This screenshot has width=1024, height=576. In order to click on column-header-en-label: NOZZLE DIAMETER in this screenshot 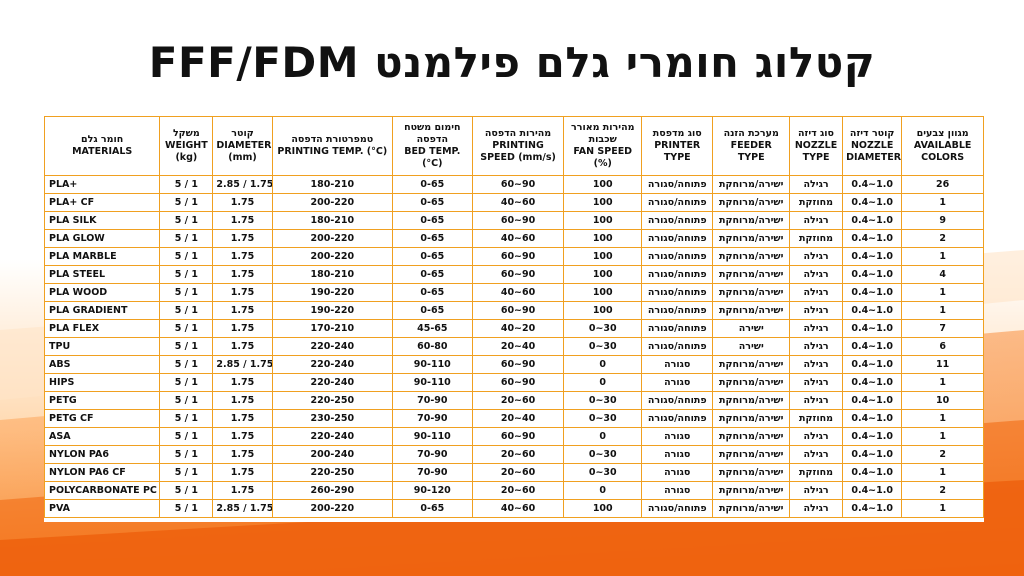, I will do `click(874, 151)`.